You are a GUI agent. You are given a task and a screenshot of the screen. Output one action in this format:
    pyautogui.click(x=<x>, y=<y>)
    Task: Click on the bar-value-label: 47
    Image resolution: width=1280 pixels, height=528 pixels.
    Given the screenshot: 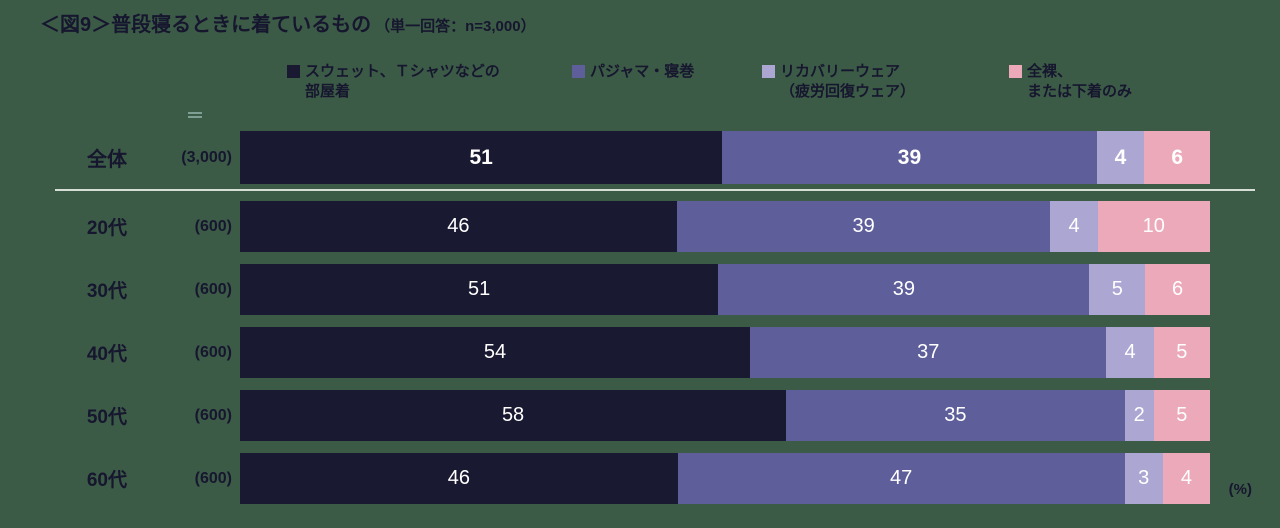 What is the action you would take?
    pyautogui.click(x=901, y=478)
    